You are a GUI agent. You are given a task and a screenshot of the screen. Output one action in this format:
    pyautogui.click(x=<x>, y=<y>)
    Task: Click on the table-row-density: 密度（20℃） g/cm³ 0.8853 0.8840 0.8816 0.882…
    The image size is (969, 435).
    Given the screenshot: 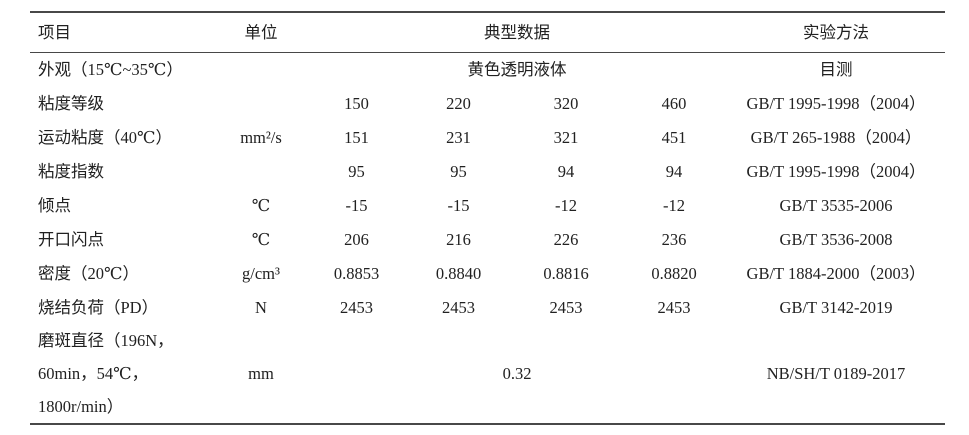 What is the action you would take?
    pyautogui.click(x=487, y=273)
    